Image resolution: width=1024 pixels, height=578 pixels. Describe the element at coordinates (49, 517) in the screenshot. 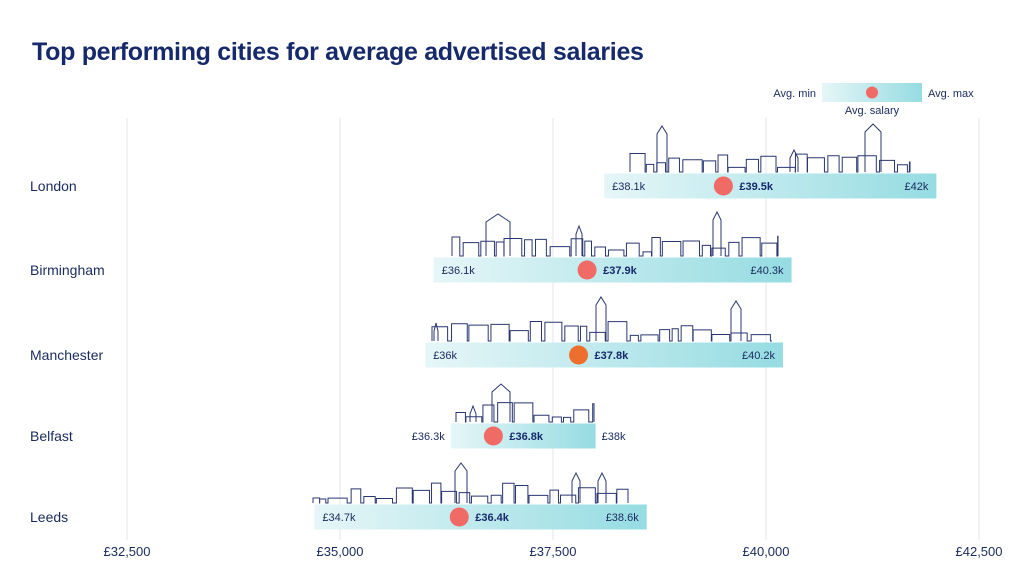

I see `city-label: Leeds` at that location.